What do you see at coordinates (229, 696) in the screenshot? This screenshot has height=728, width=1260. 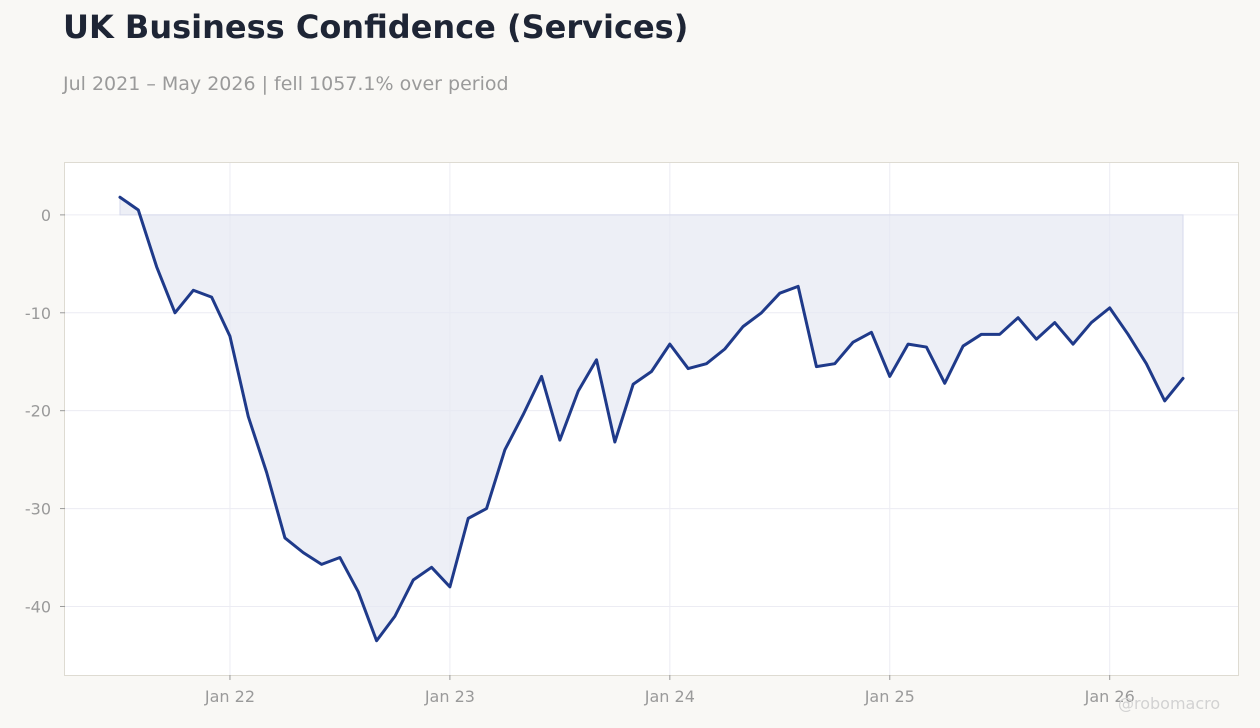 I see `x-tick-label: Jan 22` at bounding box center [229, 696].